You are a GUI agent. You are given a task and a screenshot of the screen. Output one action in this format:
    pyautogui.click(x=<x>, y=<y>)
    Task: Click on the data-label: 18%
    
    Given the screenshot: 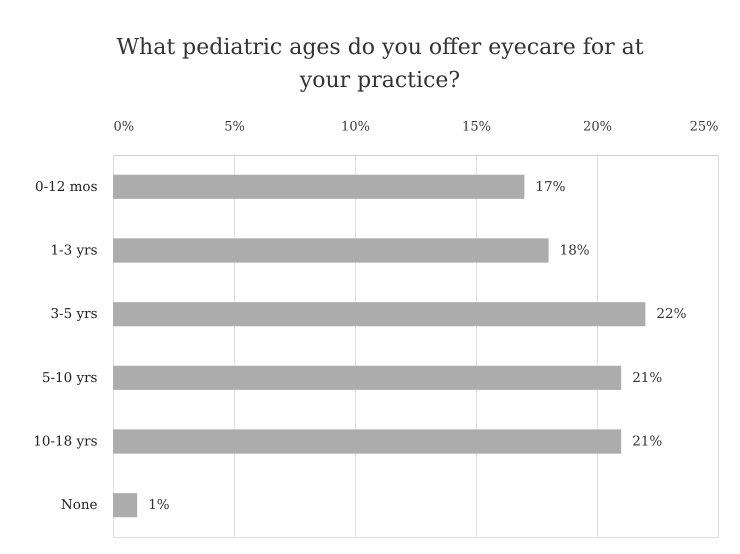 What is the action you would take?
    pyautogui.click(x=575, y=250)
    